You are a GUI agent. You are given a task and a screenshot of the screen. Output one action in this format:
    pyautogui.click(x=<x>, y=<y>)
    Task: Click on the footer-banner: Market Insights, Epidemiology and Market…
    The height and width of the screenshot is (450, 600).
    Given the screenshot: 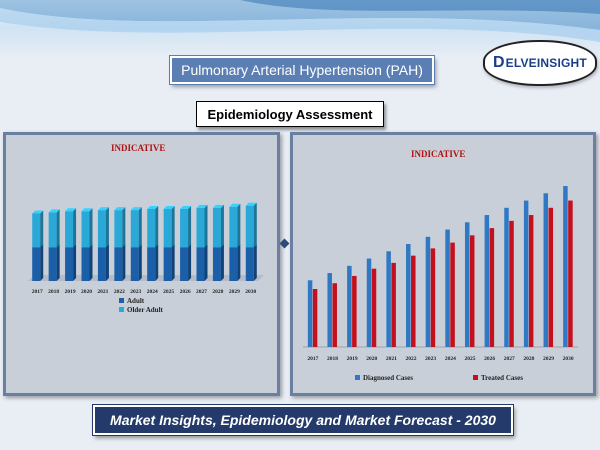 What is the action you would take?
    pyautogui.click(x=303, y=420)
    